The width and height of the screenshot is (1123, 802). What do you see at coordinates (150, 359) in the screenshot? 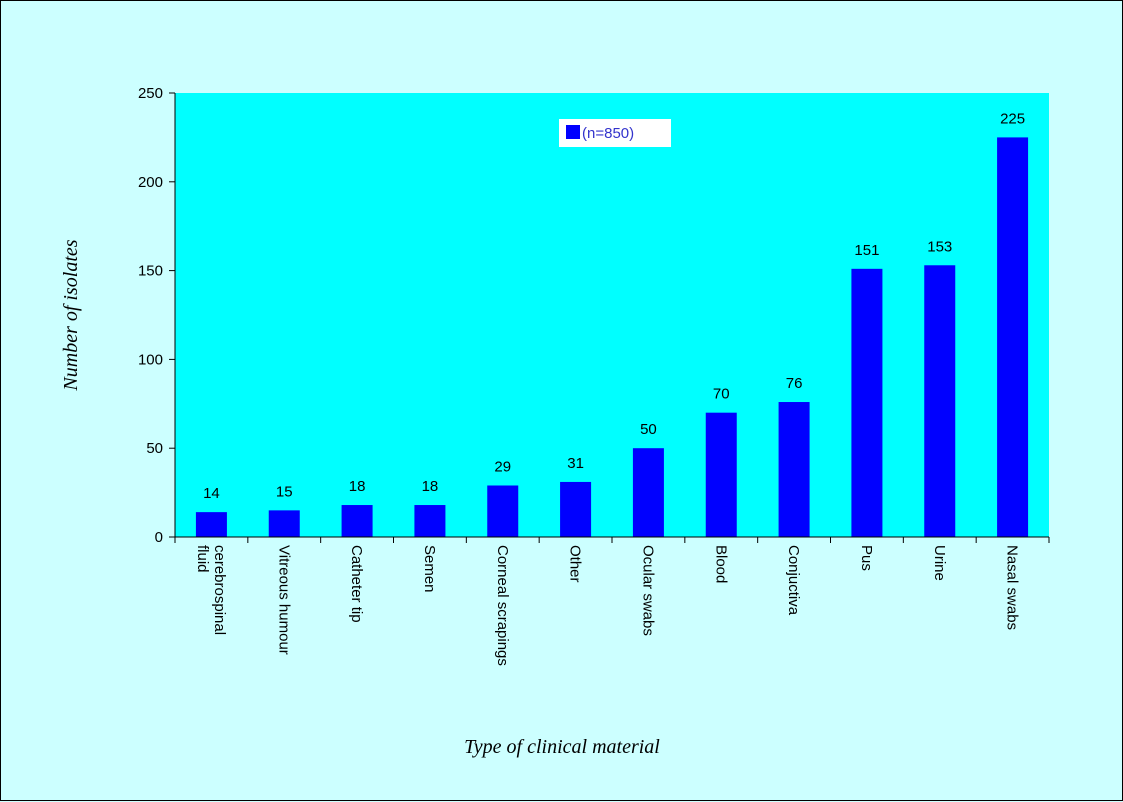
I see `y-tick-label: 100` at bounding box center [150, 359].